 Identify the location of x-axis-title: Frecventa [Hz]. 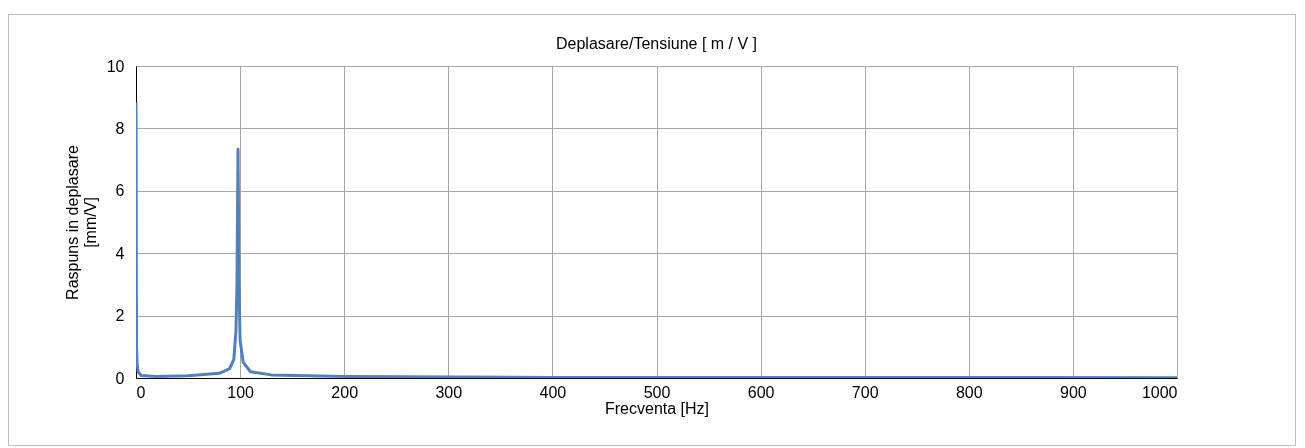
(657, 408).